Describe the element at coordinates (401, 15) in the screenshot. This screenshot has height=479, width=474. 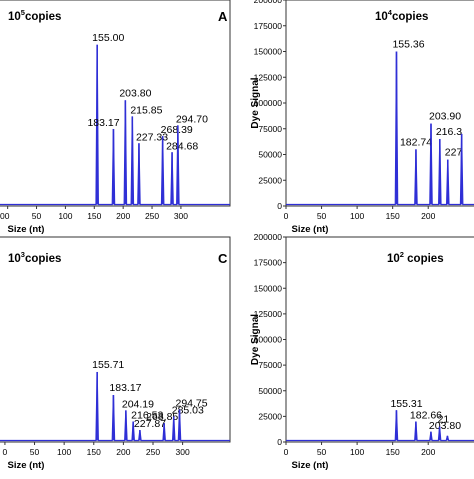
I see `panel-title: 104copies` at that location.